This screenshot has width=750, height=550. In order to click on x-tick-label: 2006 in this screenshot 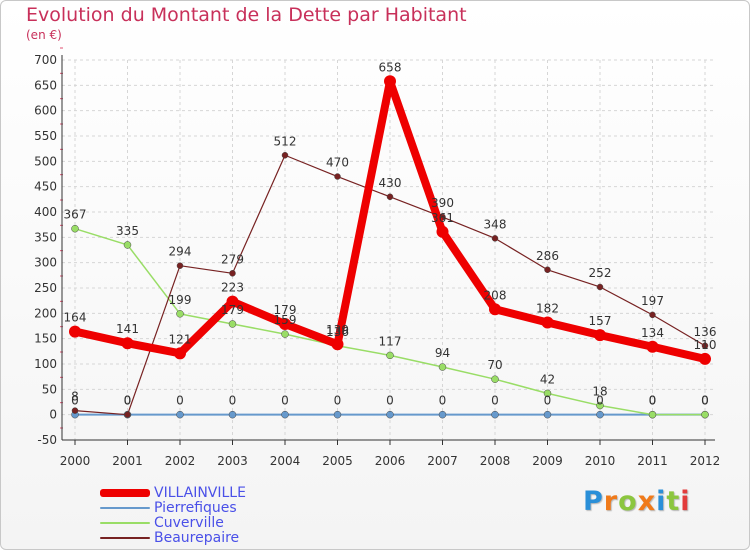, I will do `click(390, 461)`.